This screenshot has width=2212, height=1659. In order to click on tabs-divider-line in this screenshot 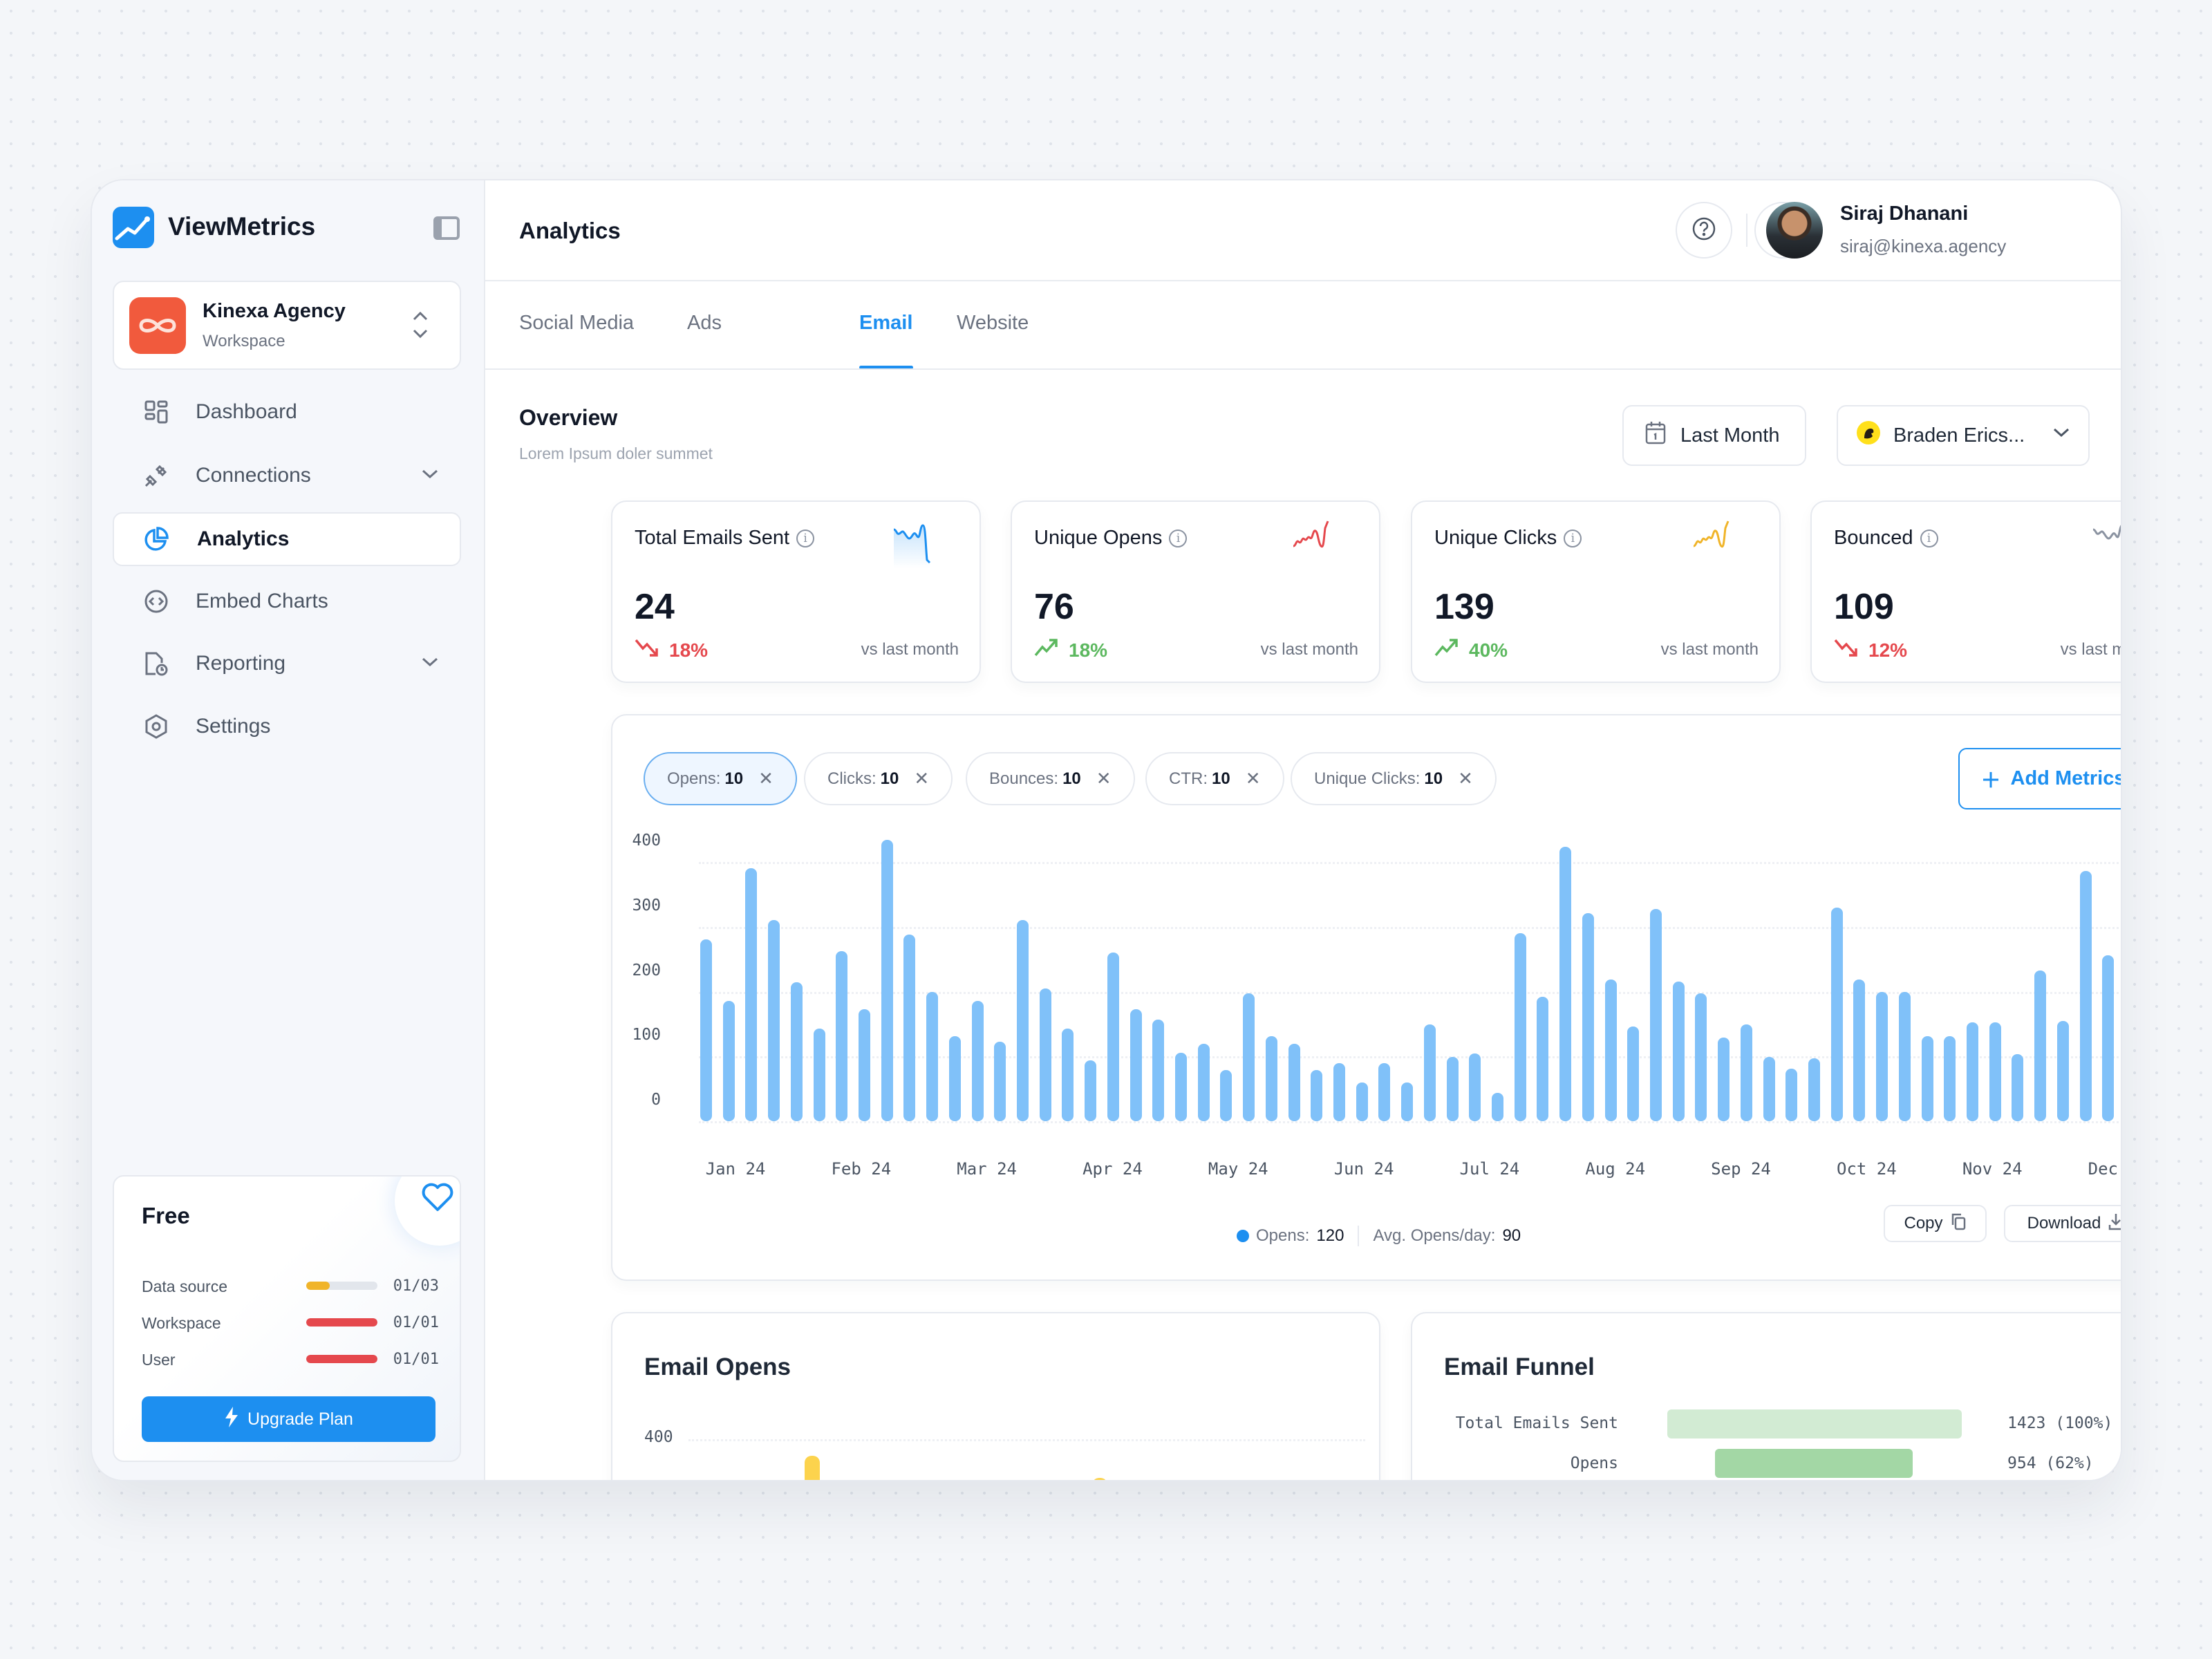, I will do `click(1303, 369)`.